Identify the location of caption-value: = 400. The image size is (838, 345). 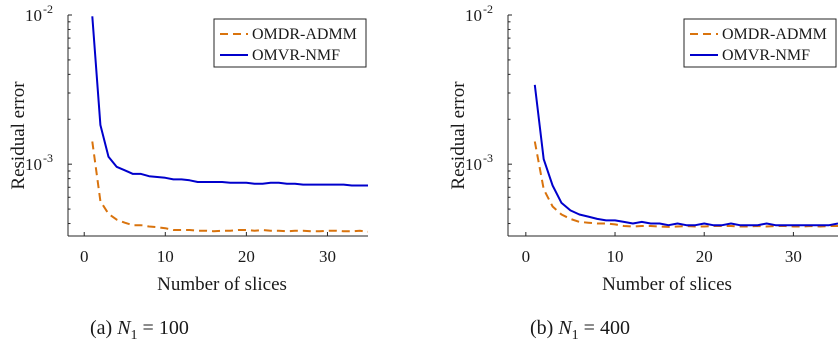
(604, 328).